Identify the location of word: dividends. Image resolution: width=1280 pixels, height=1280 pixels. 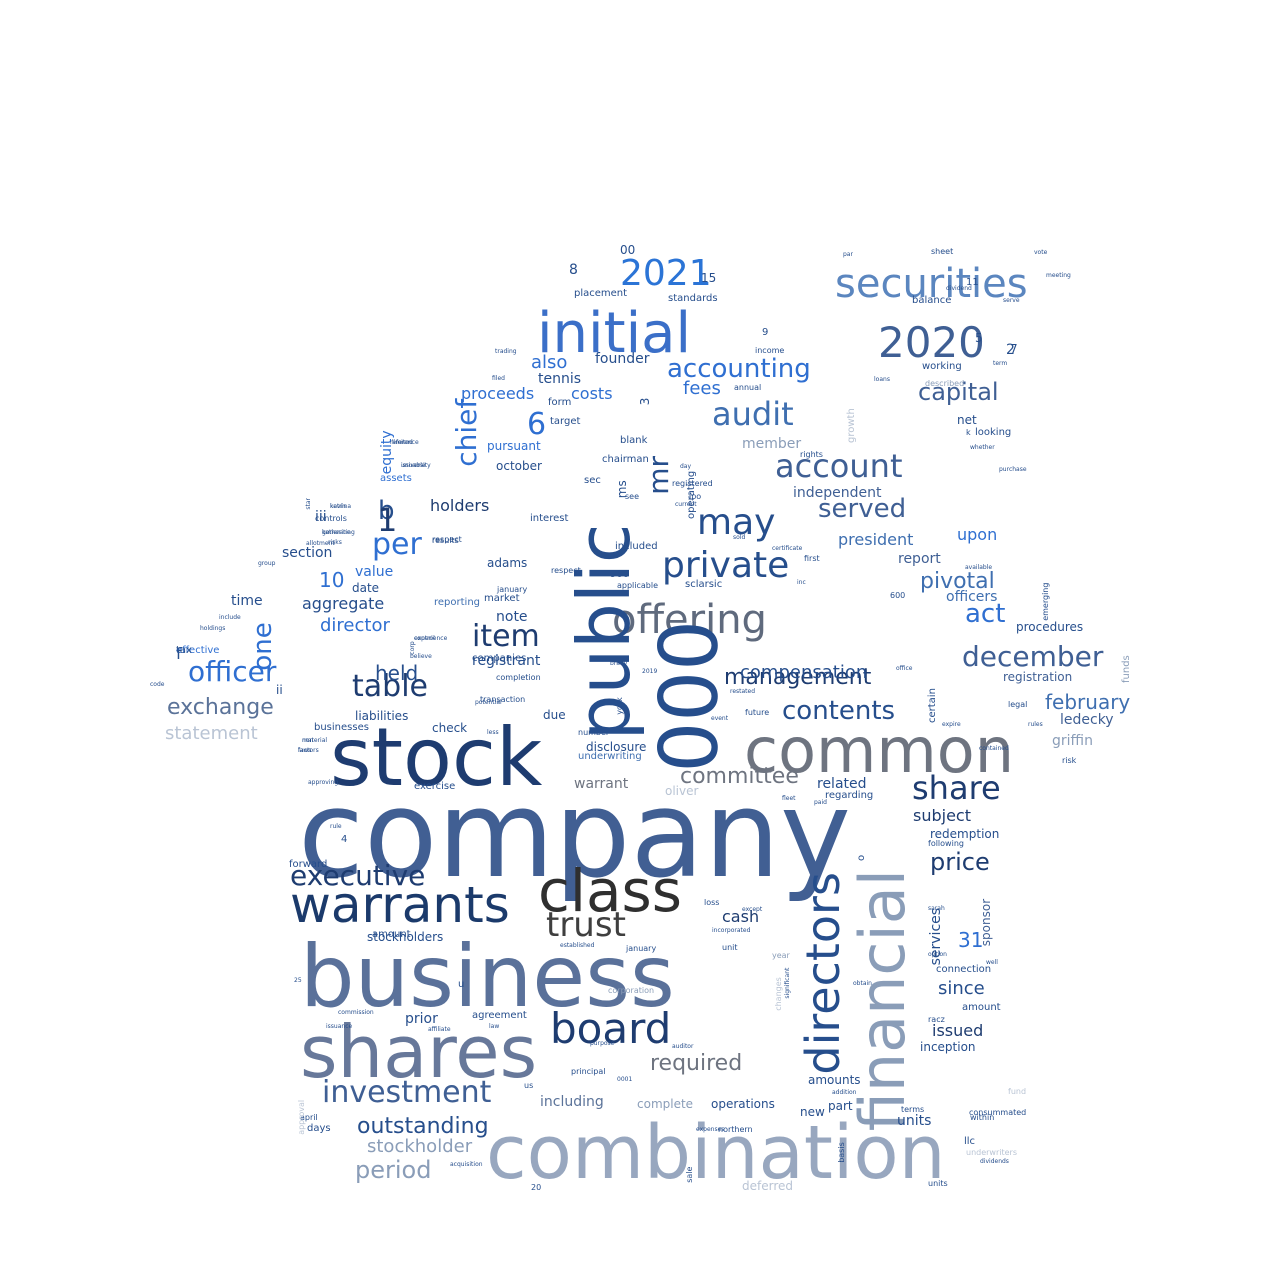
(994, 1161).